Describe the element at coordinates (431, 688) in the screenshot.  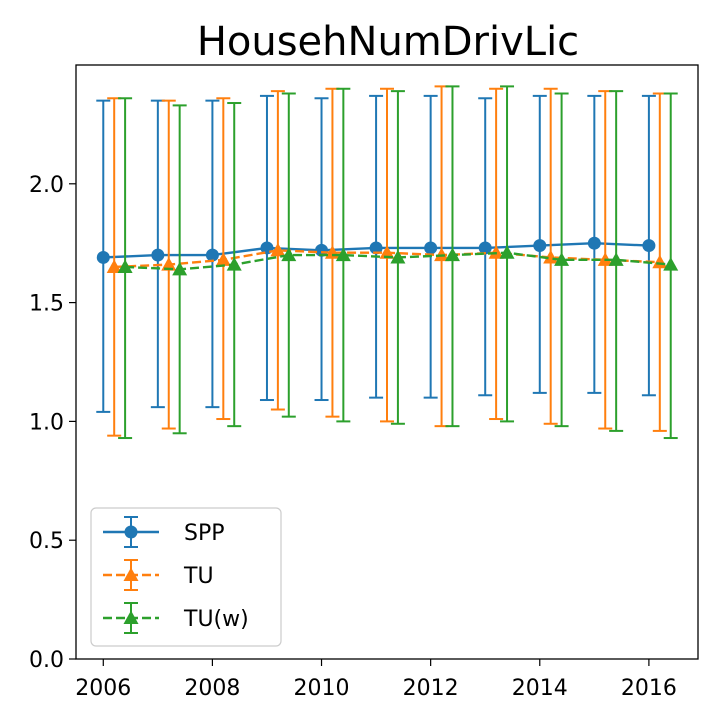
I see `x-tick-label: 2012` at that location.